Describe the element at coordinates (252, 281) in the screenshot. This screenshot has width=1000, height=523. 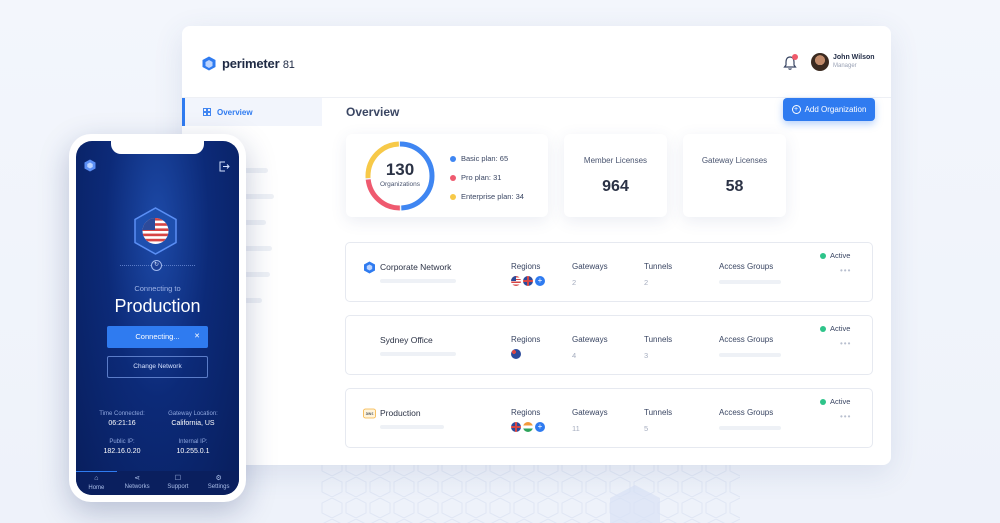
I see `sidebar: Overview` at that location.